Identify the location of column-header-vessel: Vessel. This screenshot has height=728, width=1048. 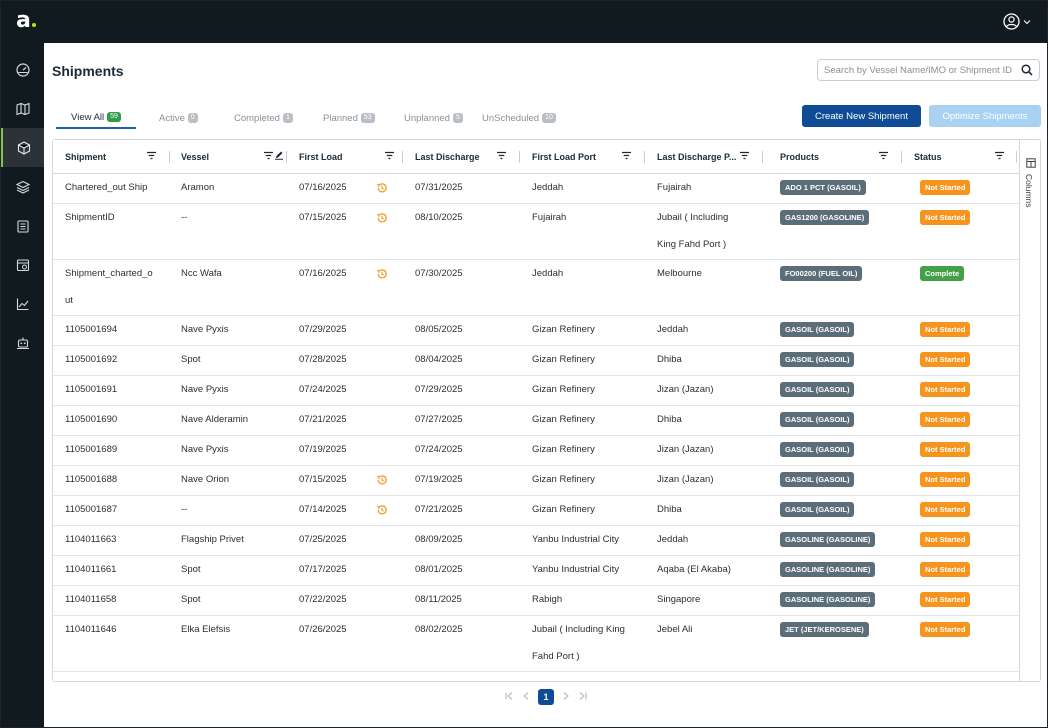
(195, 157).